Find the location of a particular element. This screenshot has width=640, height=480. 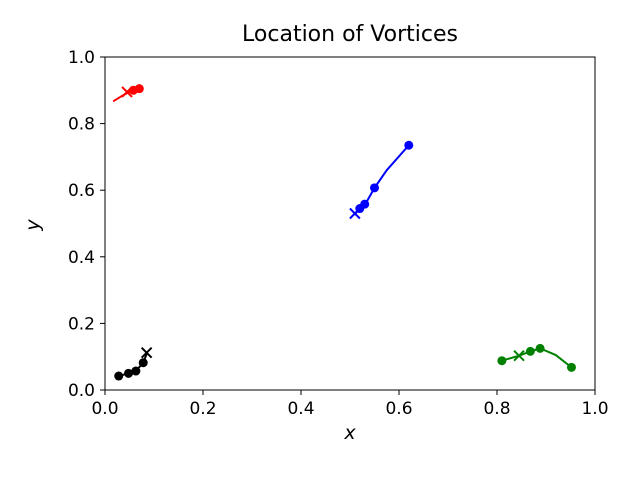

vortex-red-dot-marker is located at coordinates (139, 89).